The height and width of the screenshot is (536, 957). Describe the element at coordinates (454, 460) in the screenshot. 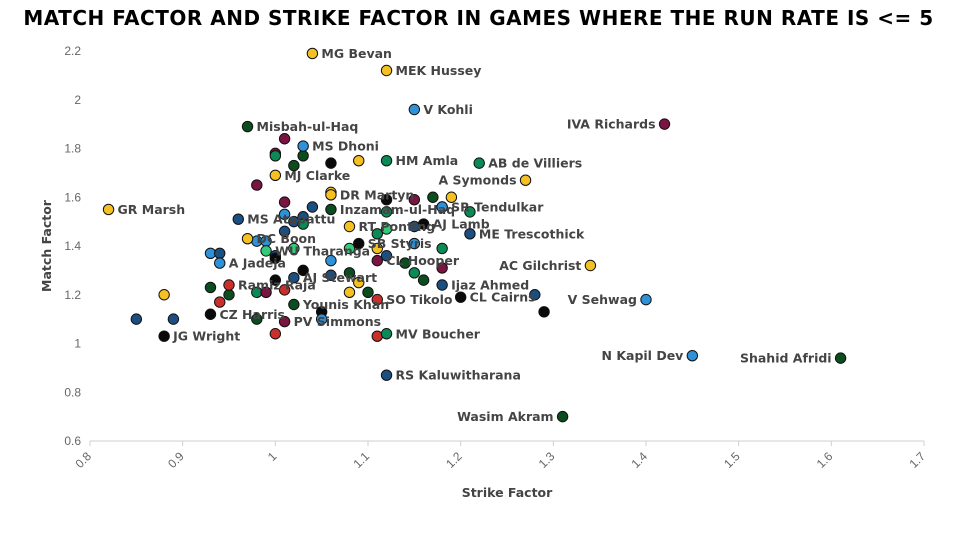

I see `x-tick-label: 1.2` at that location.